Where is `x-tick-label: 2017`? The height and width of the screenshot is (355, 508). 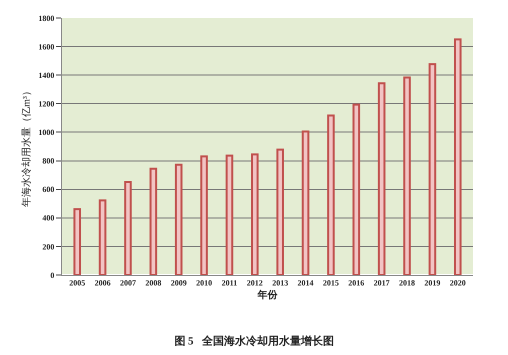 x-tick-label: 2017 is located at coordinates (382, 283).